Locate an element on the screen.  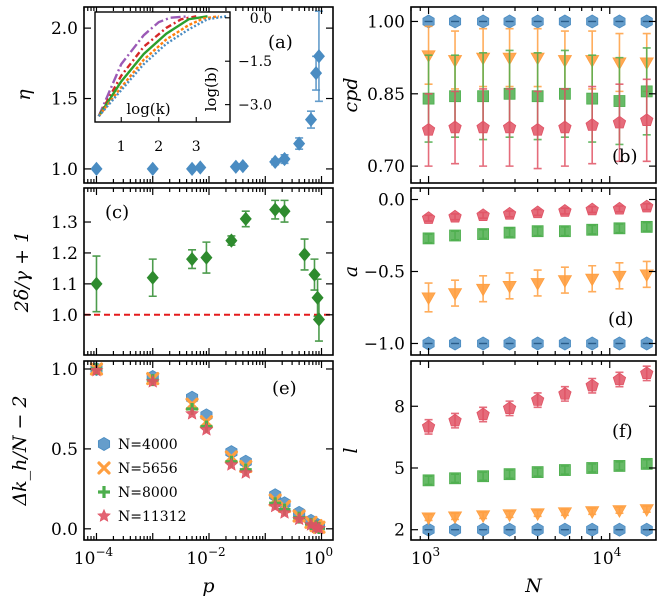
panel-e-ytick-label: 1.0 is located at coordinates (64, 370).